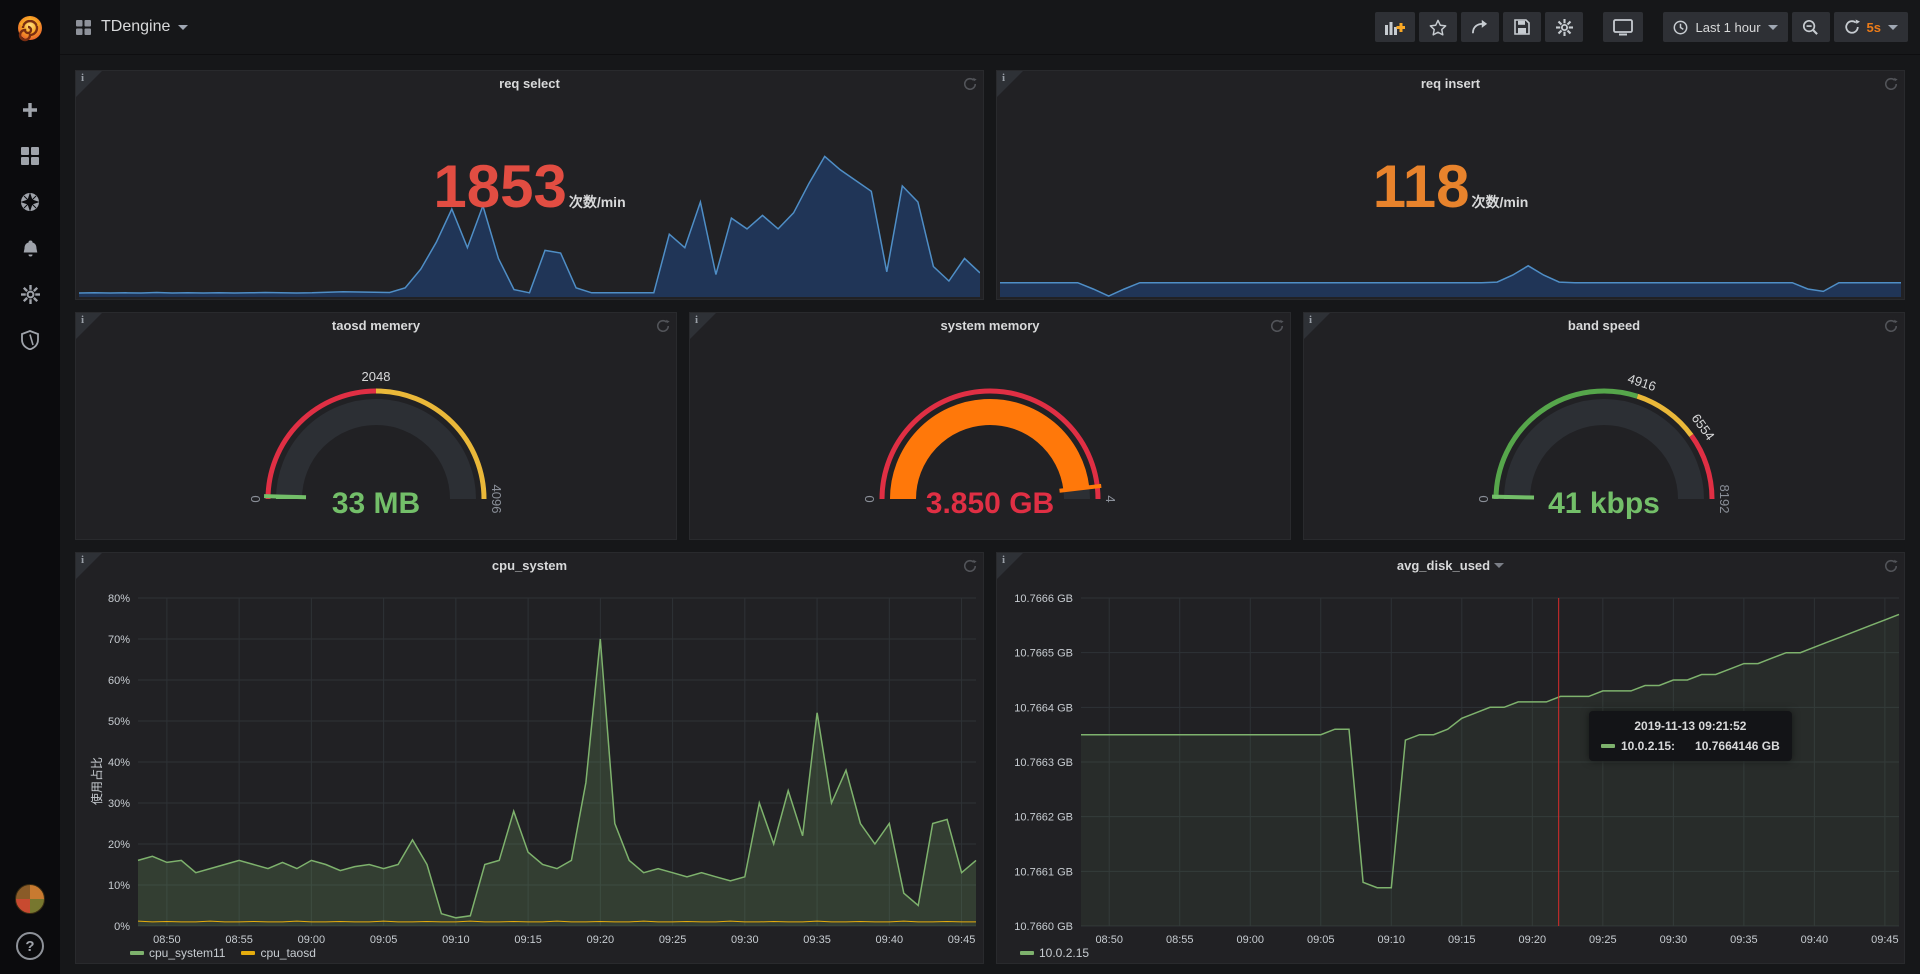  I want to click on svg-text: 10.7664 GB, so click(1043, 708).